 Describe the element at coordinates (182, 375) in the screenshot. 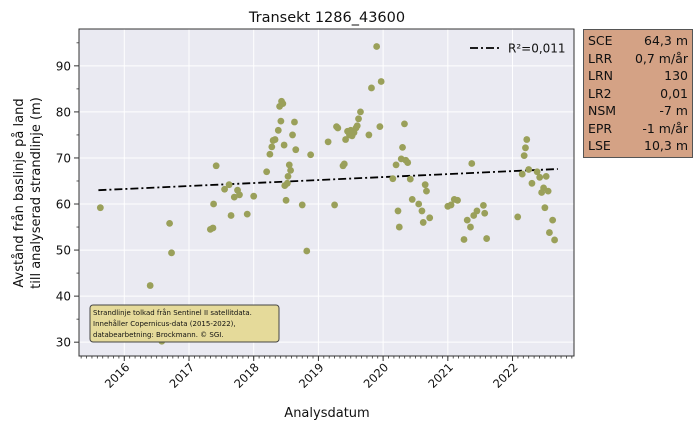

I see `x-tick-label: 2017` at that location.